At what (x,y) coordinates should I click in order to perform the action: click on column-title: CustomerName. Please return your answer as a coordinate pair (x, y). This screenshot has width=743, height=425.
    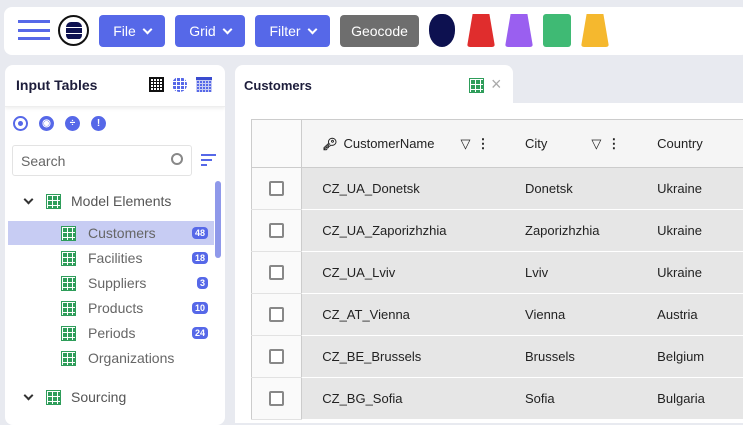
    Looking at the image, I should click on (388, 143).